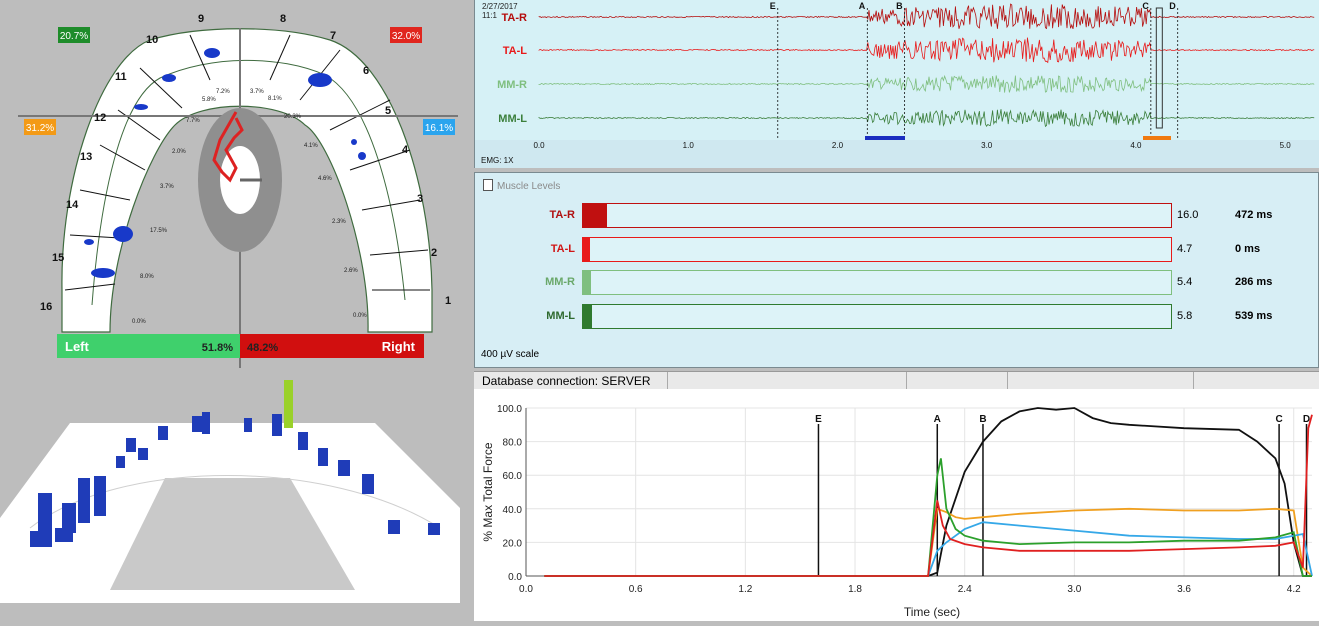 The image size is (1319, 626). What do you see at coordinates (899, 6) in the screenshot?
I see `emg-marker-label: B` at bounding box center [899, 6].